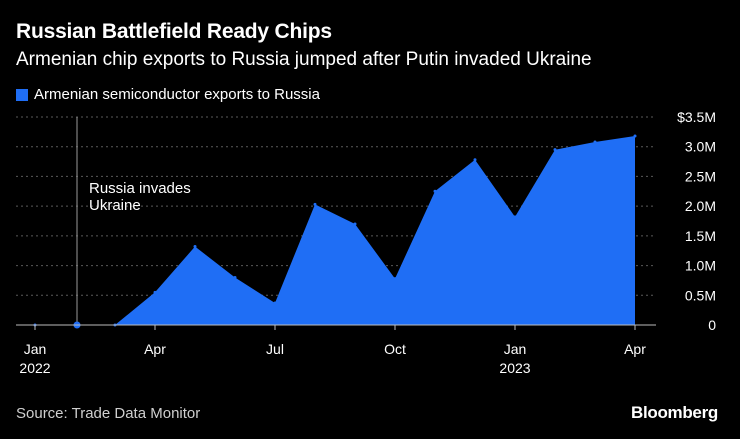 This screenshot has height=439, width=740. Describe the element at coordinates (700, 266) in the screenshot. I see `y-tick-label: 1.0M` at that location.